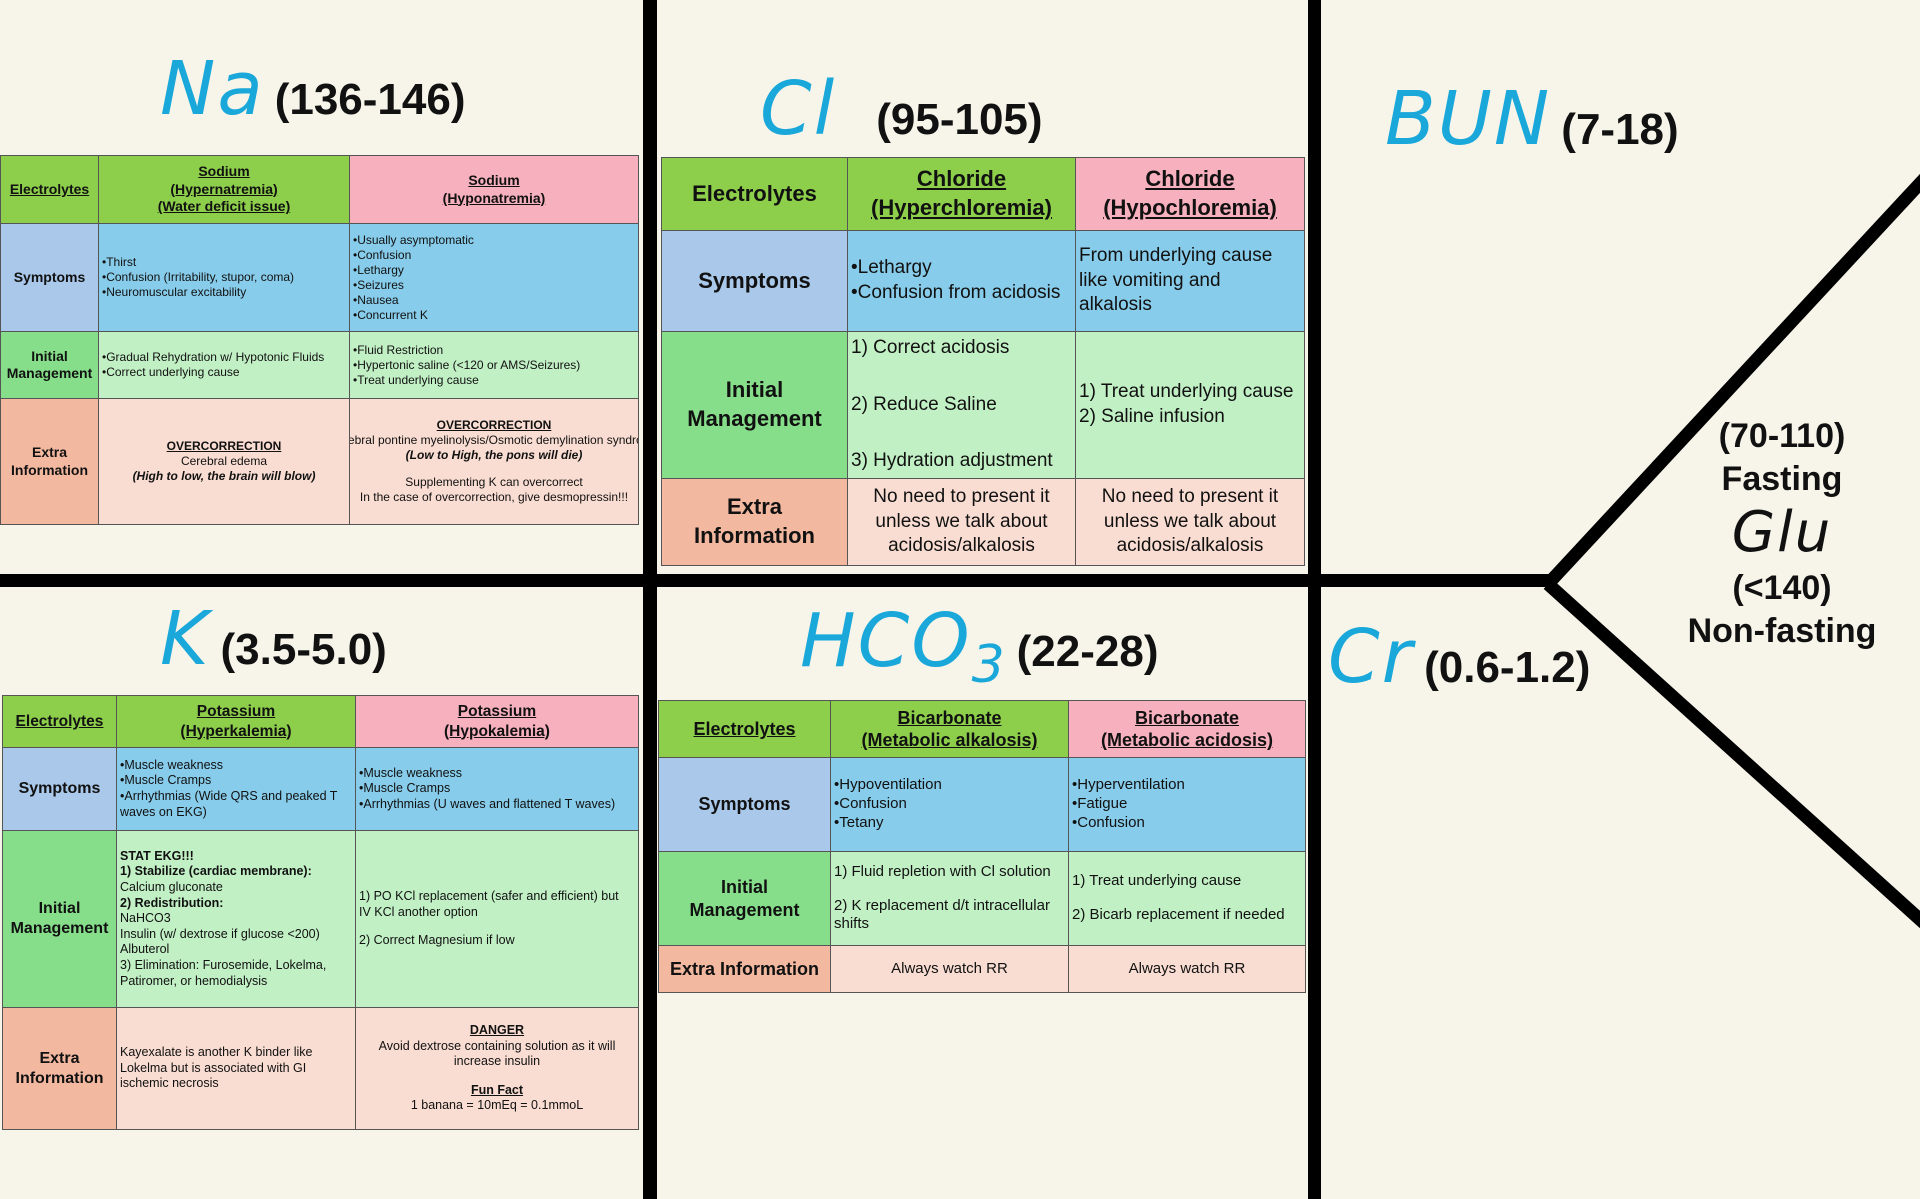 This screenshot has height=1199, width=1920. Describe the element at coordinates (1187, 717) in the screenshot. I see `cell-line: Bicarbonate` at that location.